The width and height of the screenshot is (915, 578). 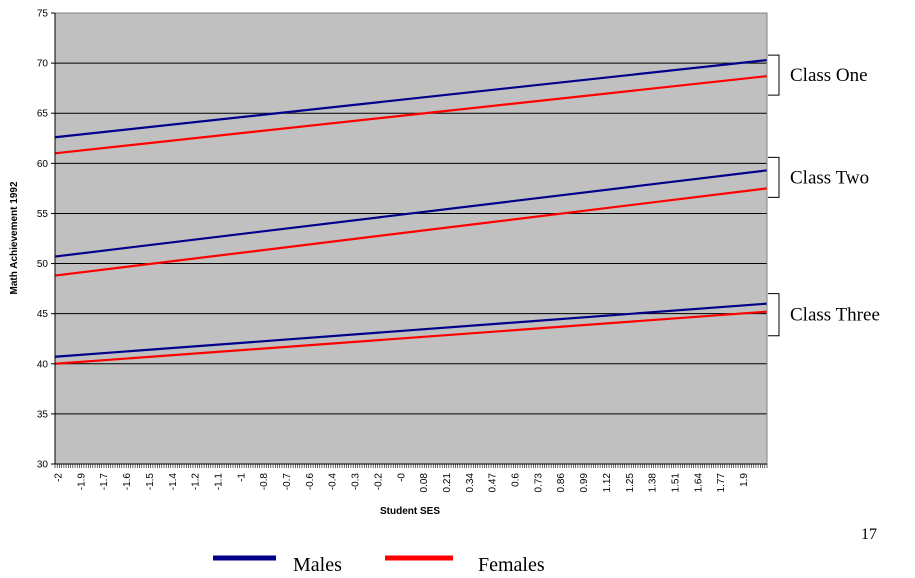 I want to click on x-tick-label: 0.47, so click(x=493, y=483).